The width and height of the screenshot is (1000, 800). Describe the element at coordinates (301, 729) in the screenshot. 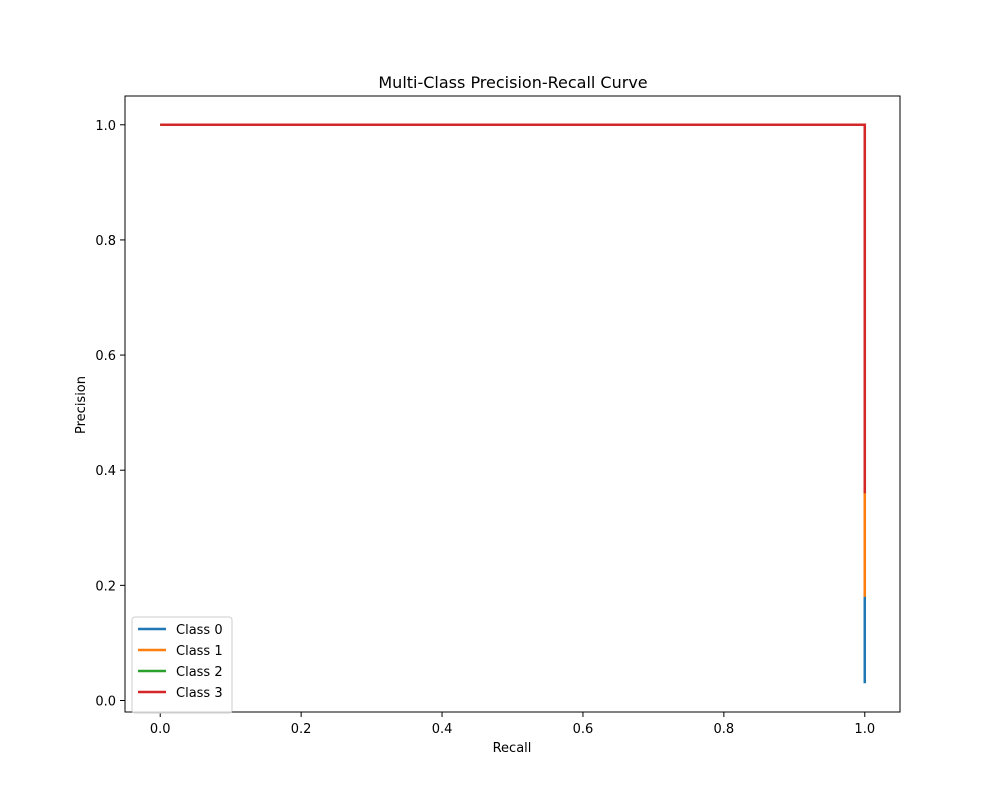

I see `x-tick-label: 0.2` at that location.